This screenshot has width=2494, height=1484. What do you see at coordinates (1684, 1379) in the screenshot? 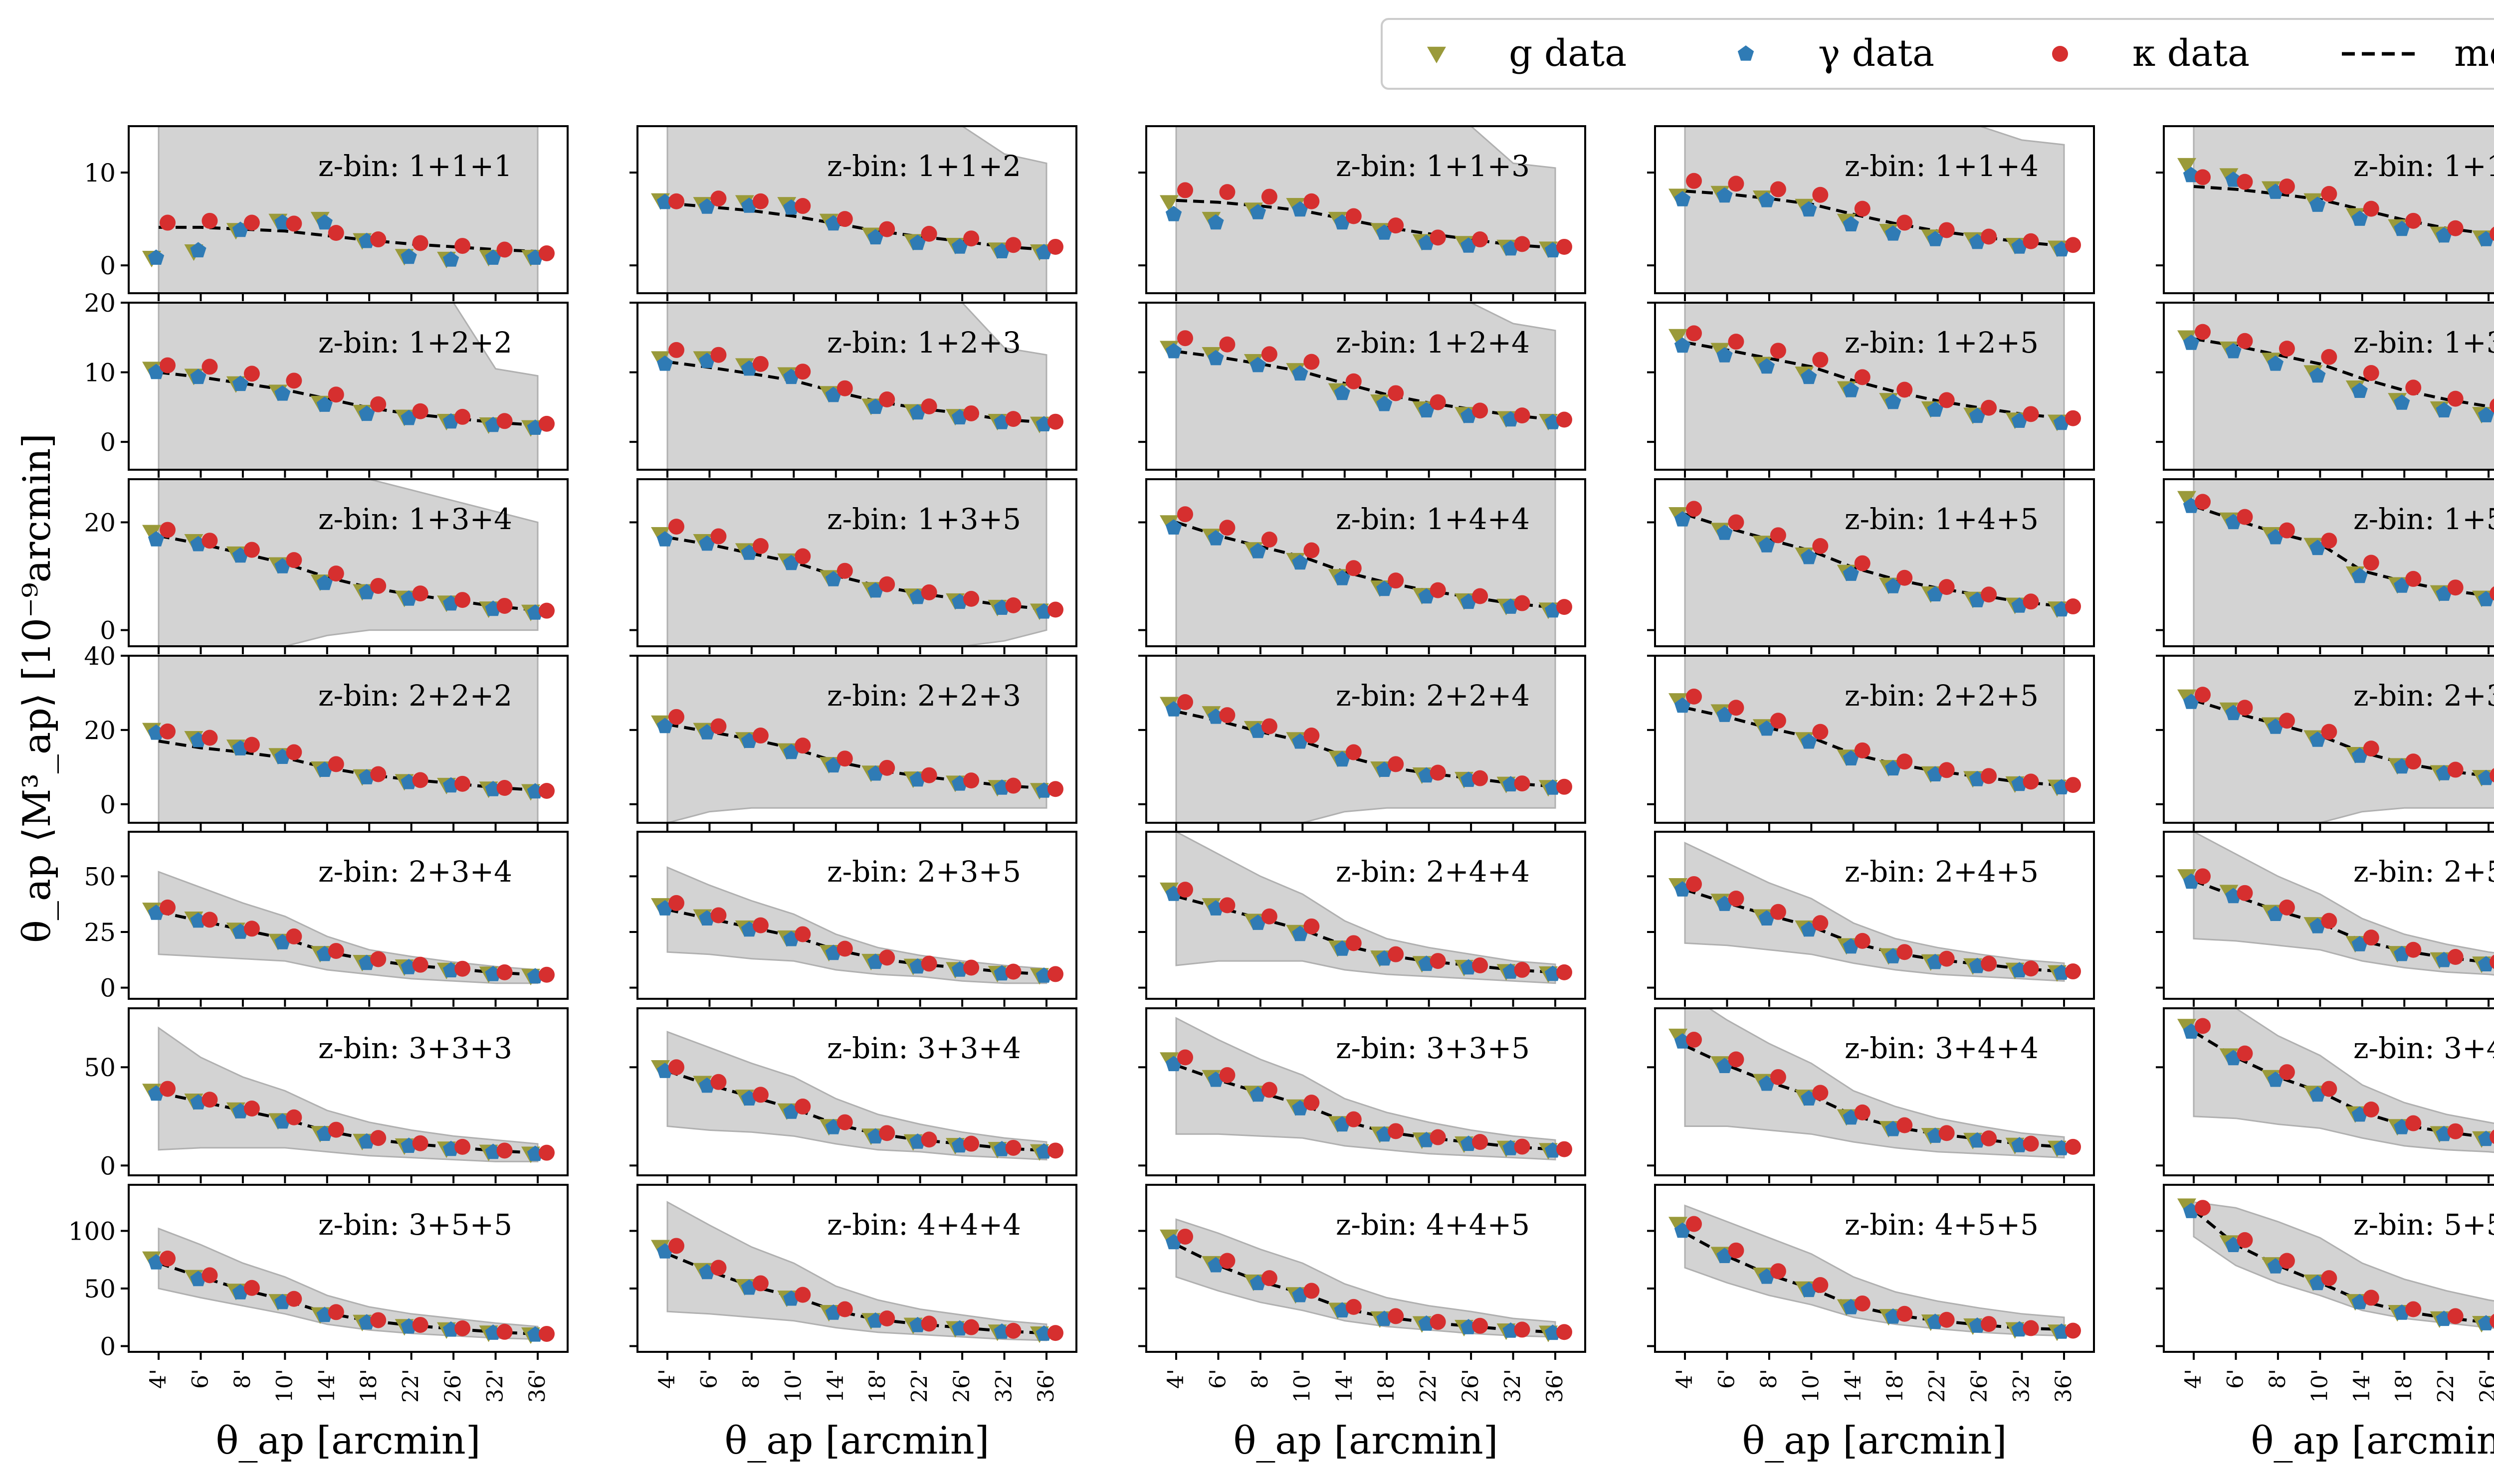
I see `x-tick-label: 4'` at bounding box center [1684, 1379].